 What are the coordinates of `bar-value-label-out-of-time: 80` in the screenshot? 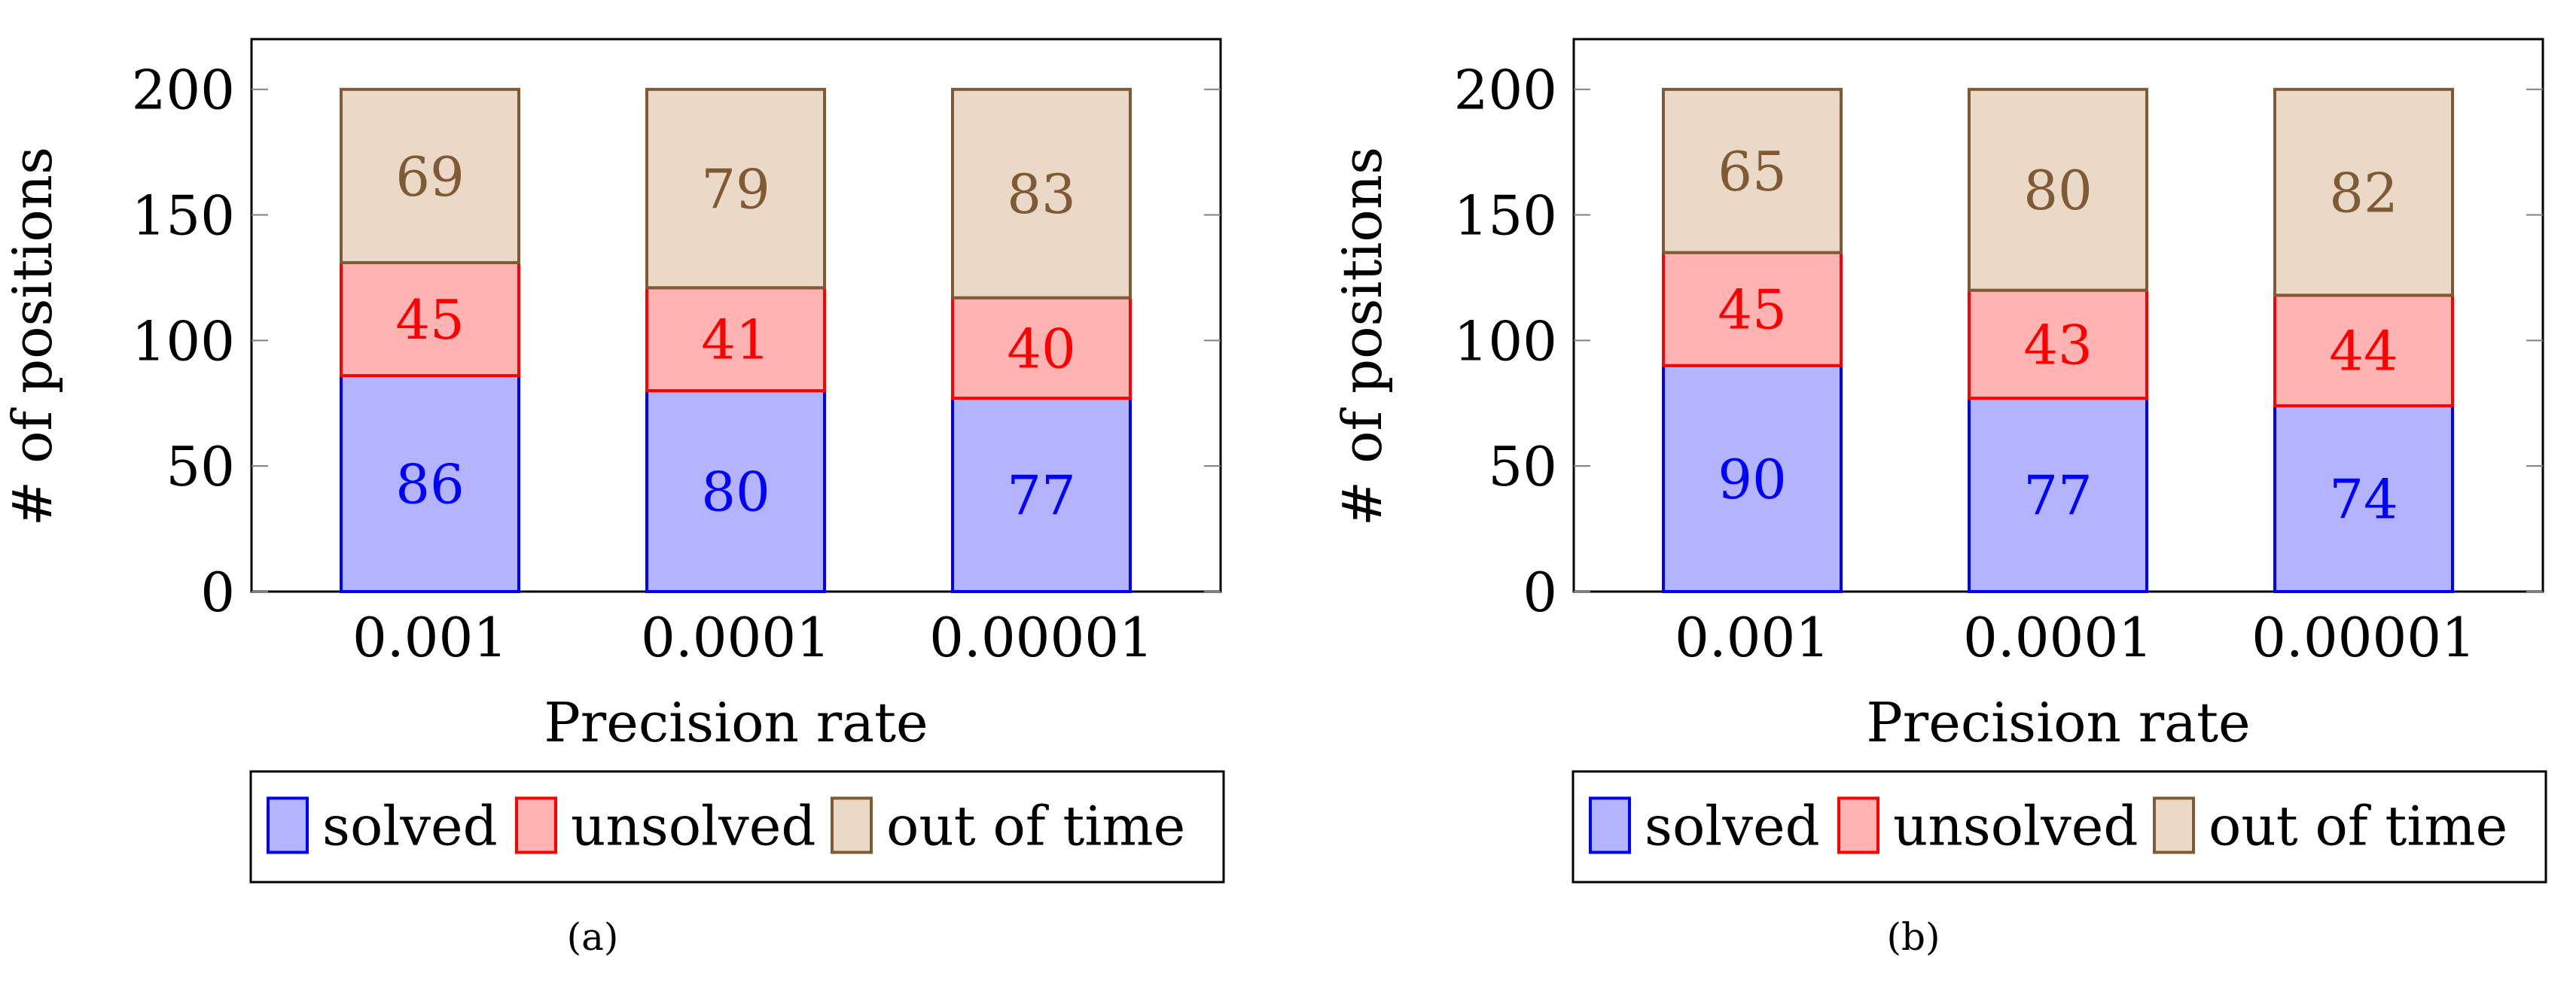 It's located at (2058, 190).